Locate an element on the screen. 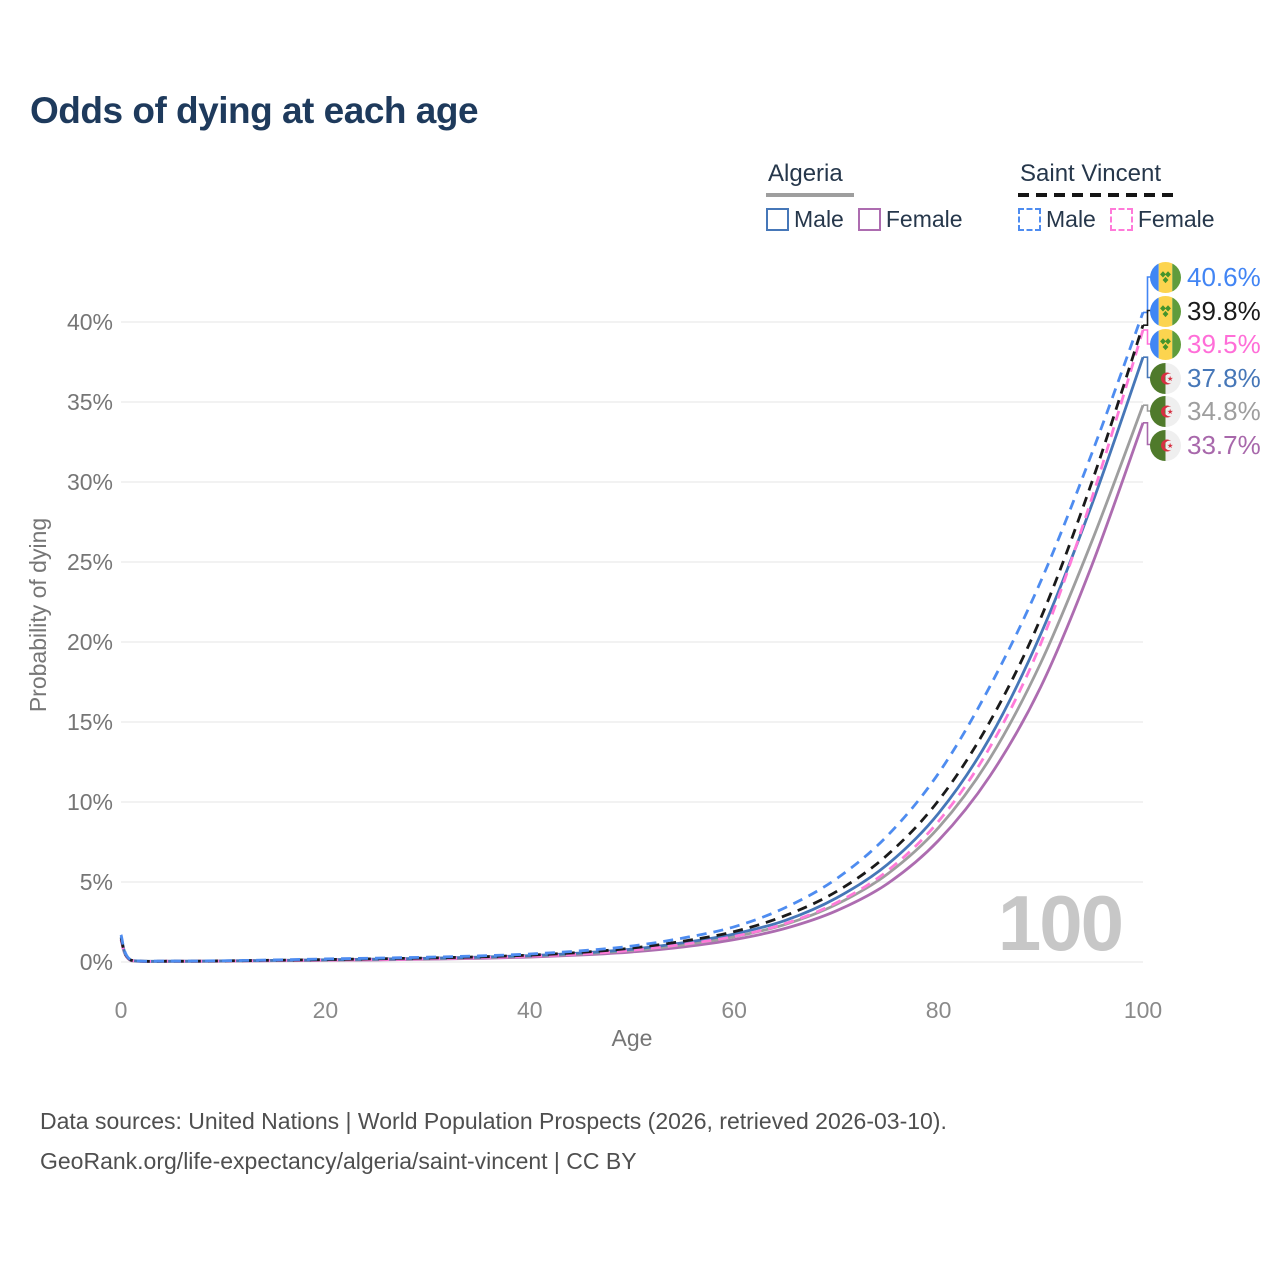 This screenshot has height=1280, width=1280. end-label-algeria-both: 34.8% is located at coordinates (1205, 411).